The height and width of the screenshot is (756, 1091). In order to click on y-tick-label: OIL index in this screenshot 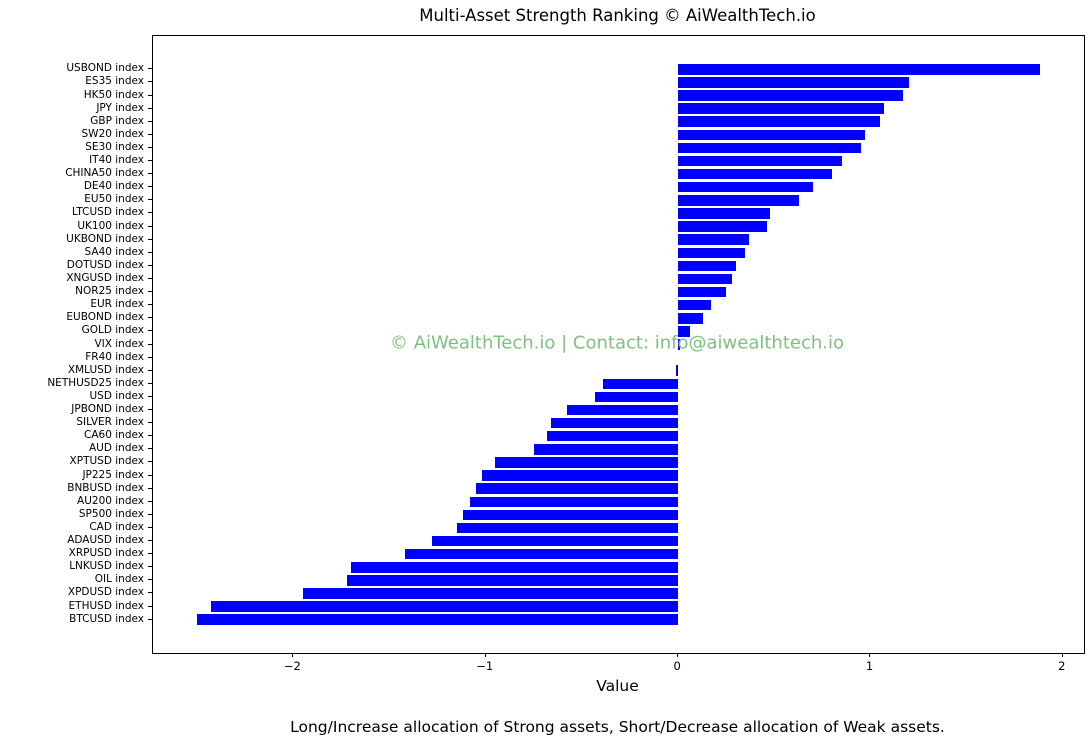, I will do `click(119, 579)`.